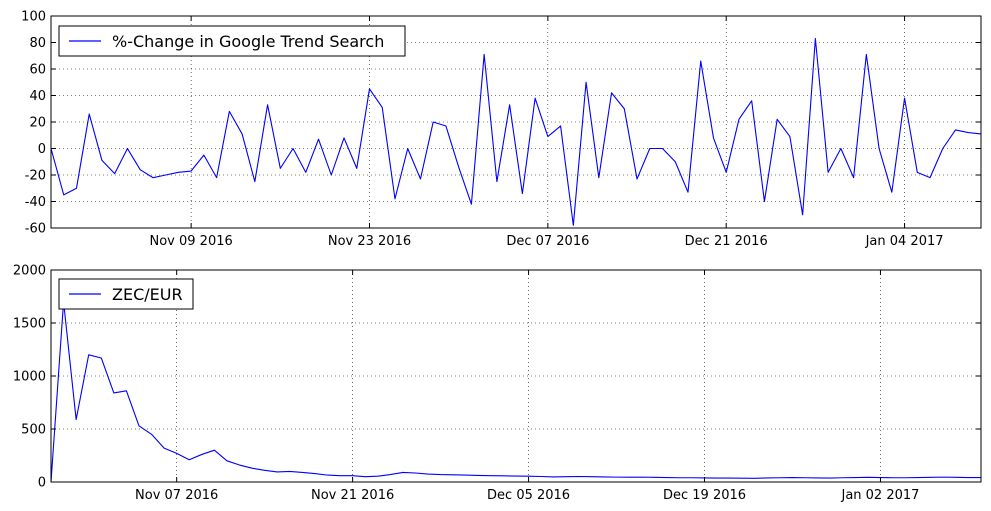 Image resolution: width=991 pixels, height=511 pixels. What do you see at coordinates (352, 495) in the screenshot?
I see `x-tick-label: Nov 21 2016` at bounding box center [352, 495].